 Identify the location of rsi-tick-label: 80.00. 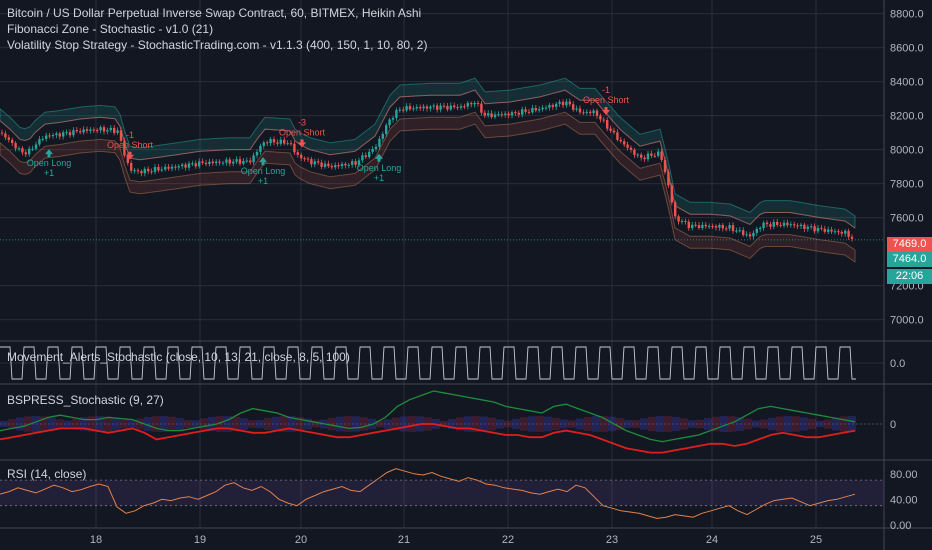
(904, 475).